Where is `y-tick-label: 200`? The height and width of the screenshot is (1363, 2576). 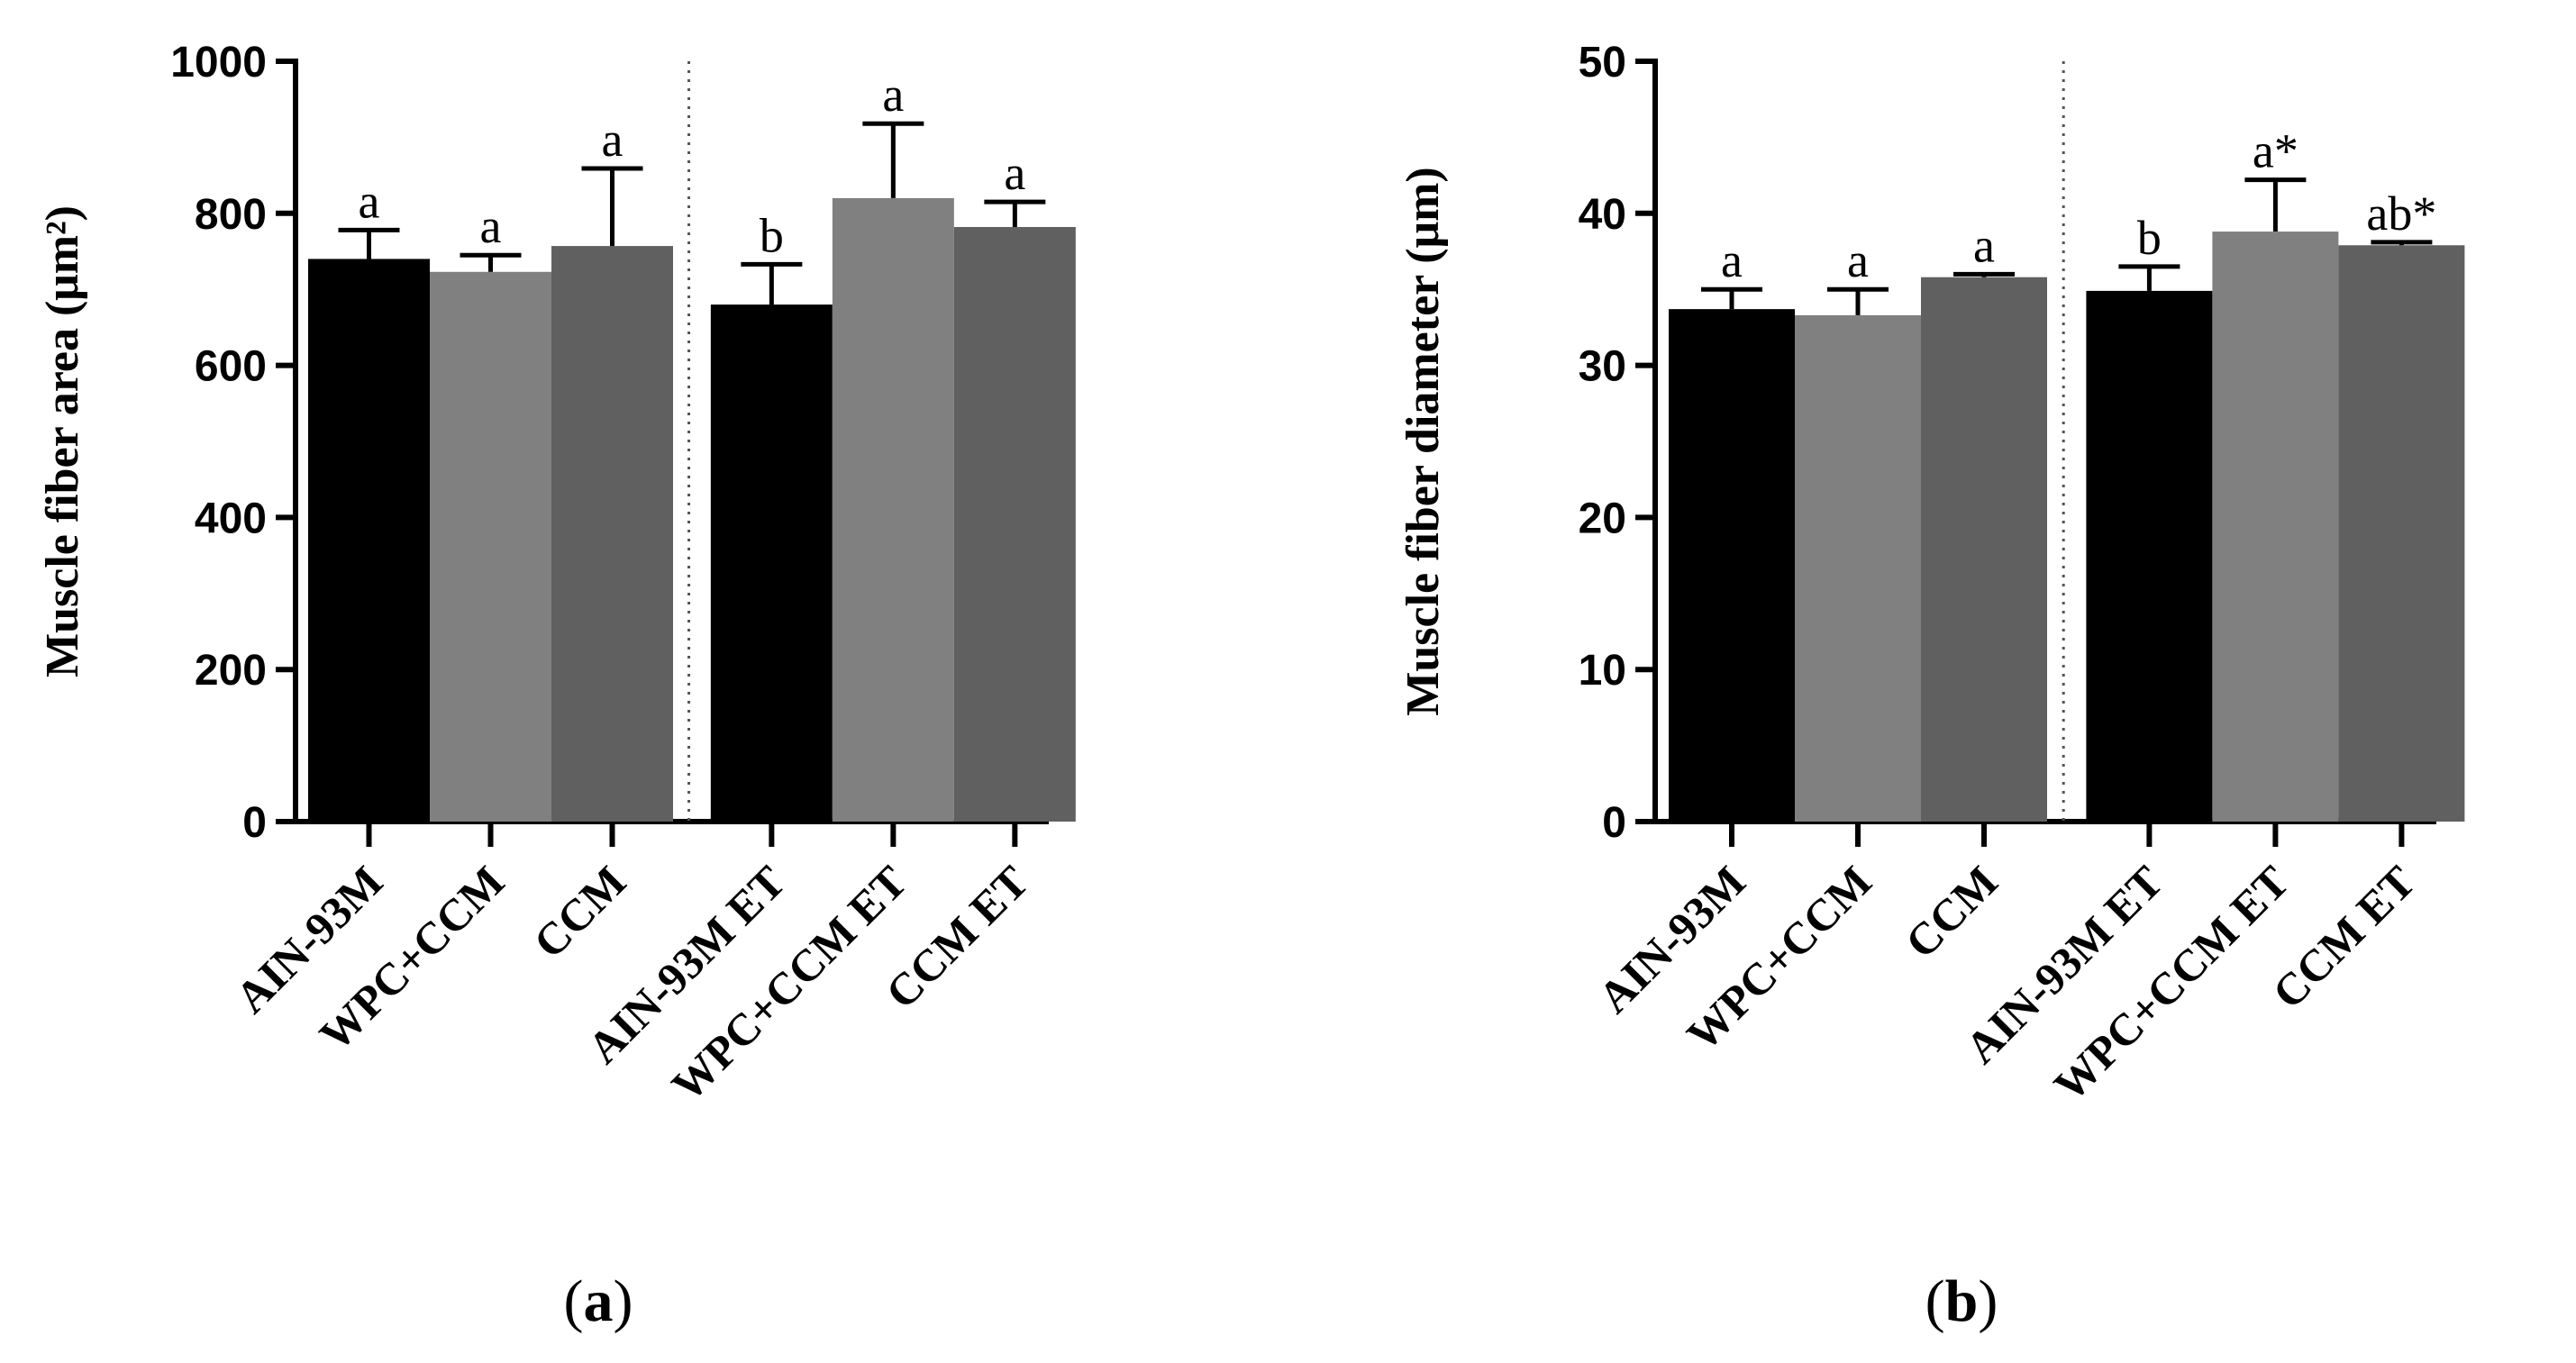 y-tick-label: 200 is located at coordinates (231, 671).